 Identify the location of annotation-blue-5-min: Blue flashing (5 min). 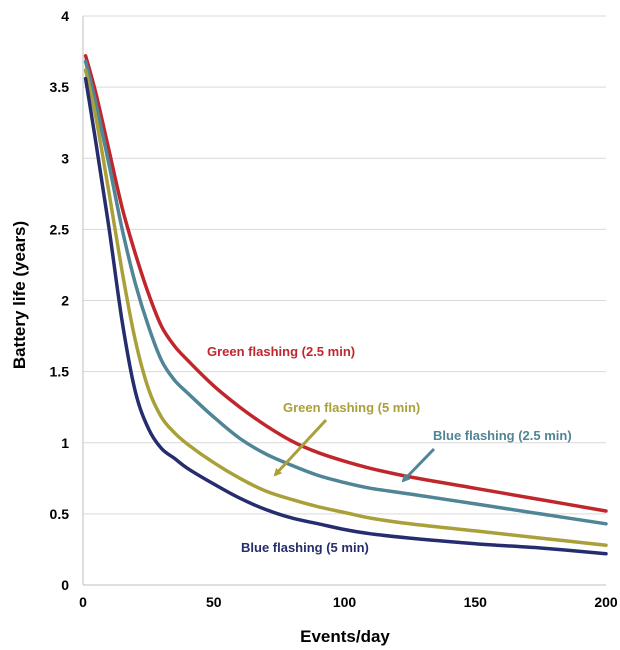
(305, 547).